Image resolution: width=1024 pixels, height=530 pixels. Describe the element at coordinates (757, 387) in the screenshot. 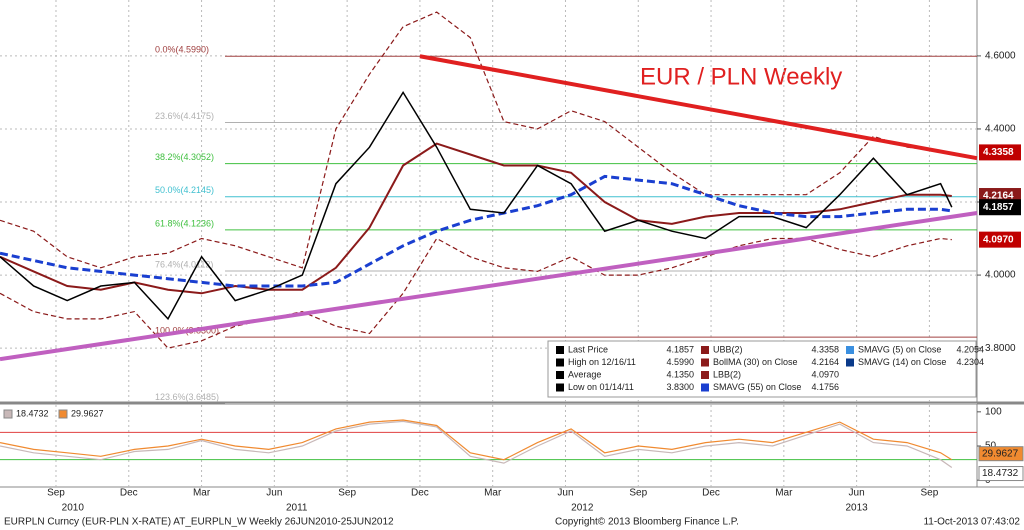

I see `legend-label: SMAVG (55) on Close` at that location.